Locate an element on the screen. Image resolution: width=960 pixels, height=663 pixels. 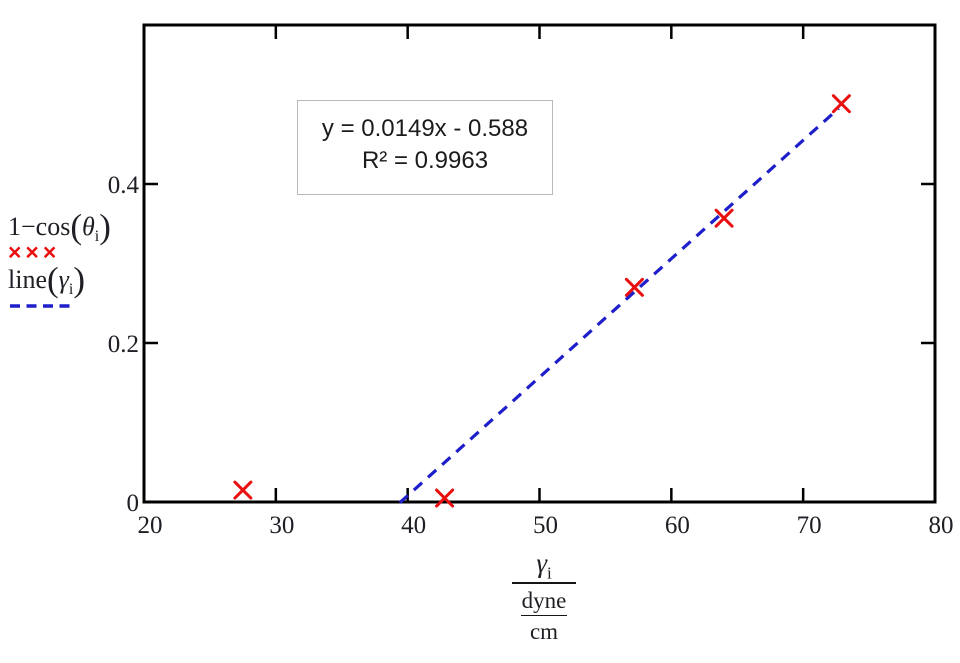
x-tick-label: 30 is located at coordinates (281, 525).